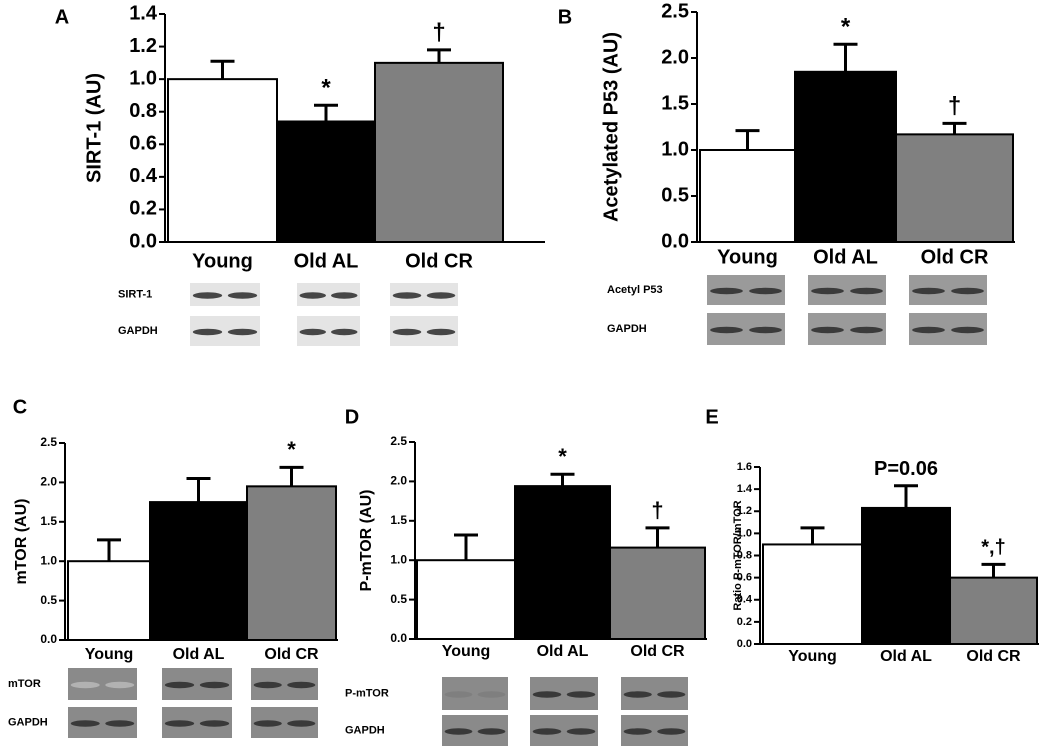  I want to click on y-axis-label: P-mTOR (AU), so click(366, 541).